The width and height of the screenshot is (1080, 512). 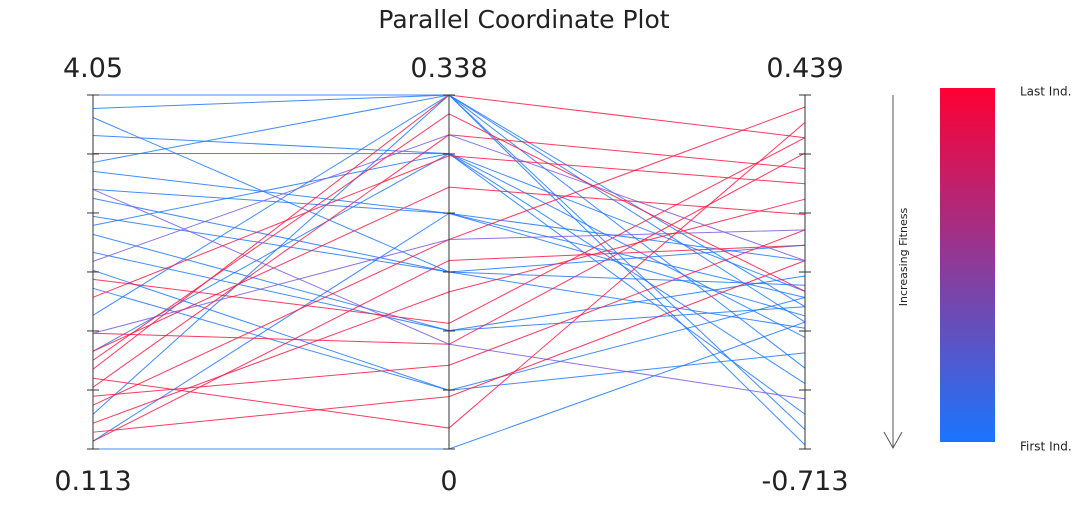 I want to click on colorbar-bottom-label: First Ind., so click(x=1046, y=447).